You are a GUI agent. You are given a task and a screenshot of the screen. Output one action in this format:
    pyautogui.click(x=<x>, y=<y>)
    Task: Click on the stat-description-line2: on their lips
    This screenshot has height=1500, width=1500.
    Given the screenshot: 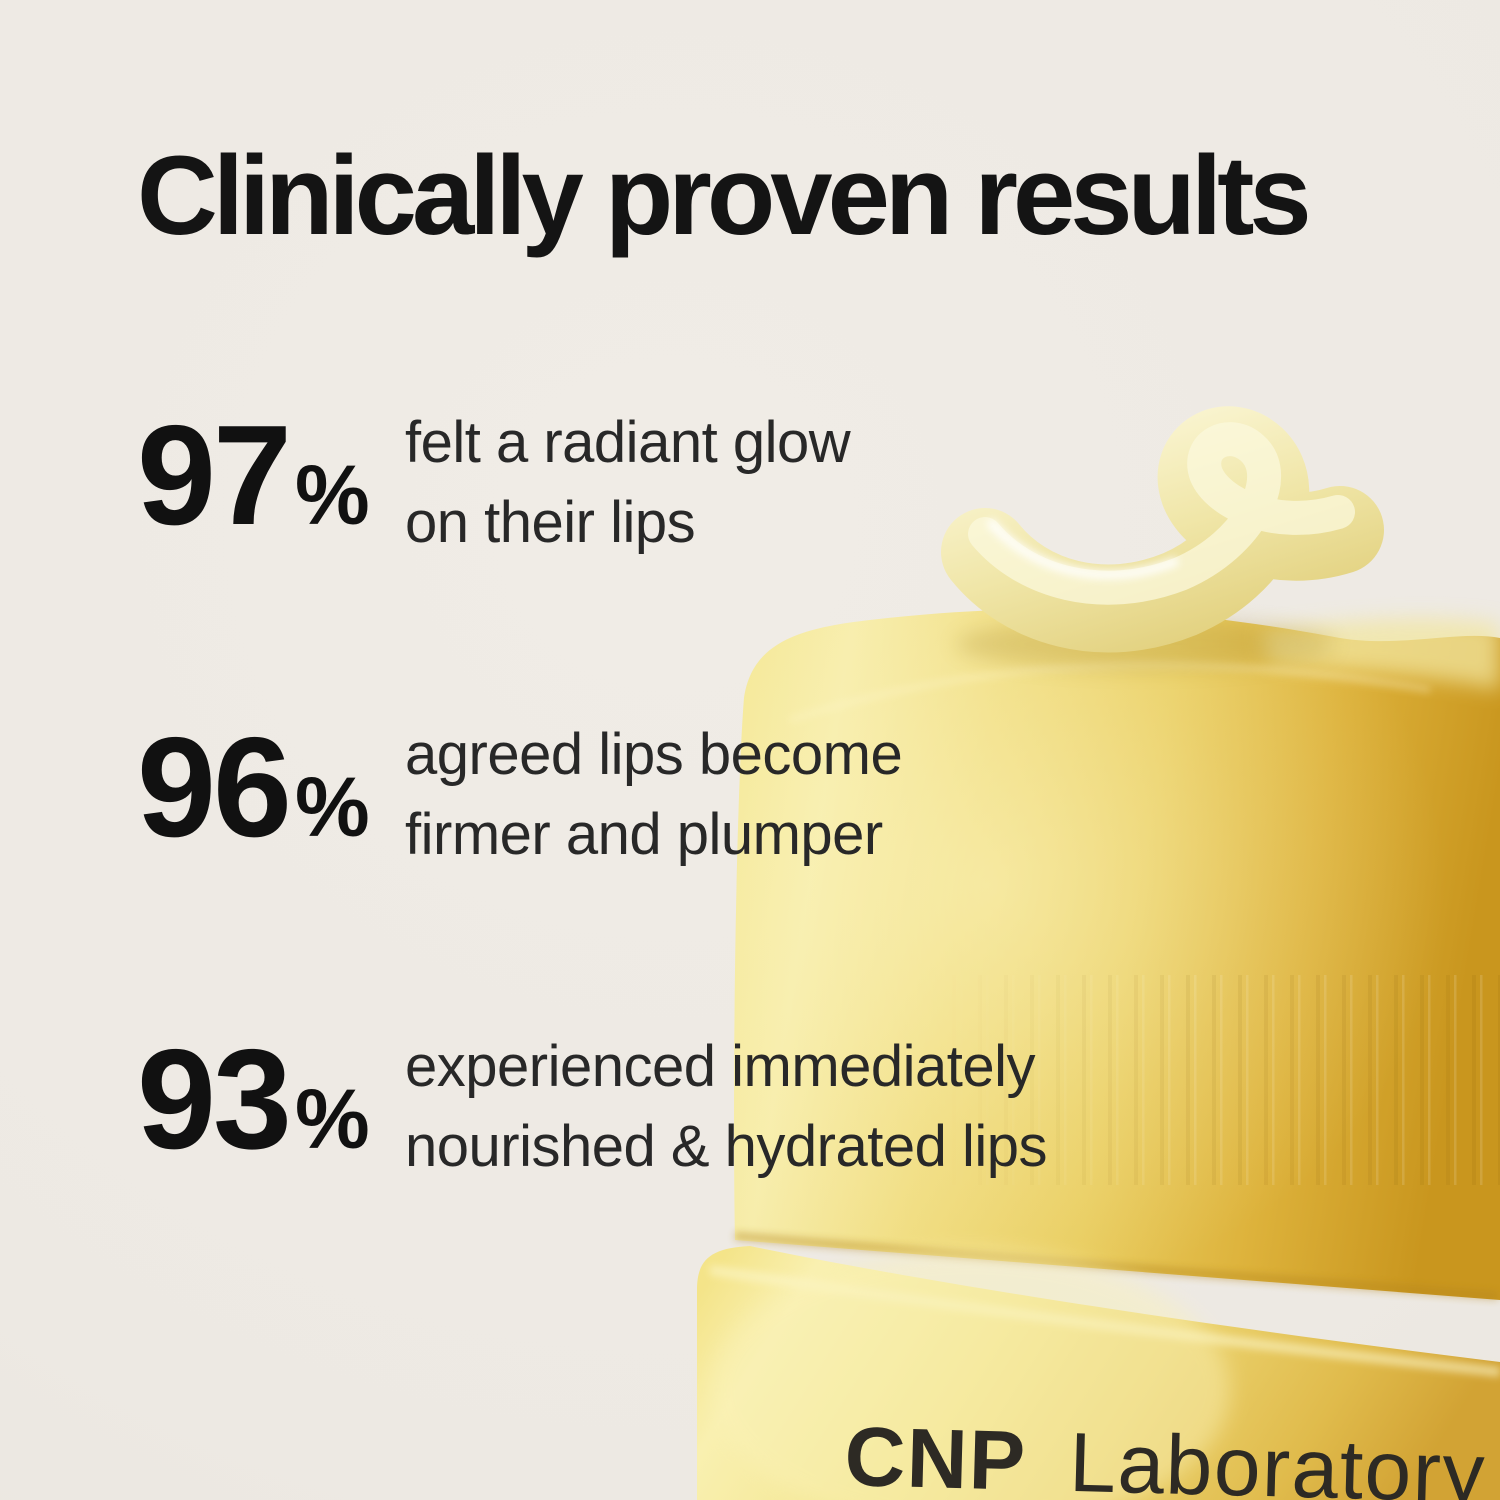 What is the action you would take?
    pyautogui.click(x=550, y=522)
    